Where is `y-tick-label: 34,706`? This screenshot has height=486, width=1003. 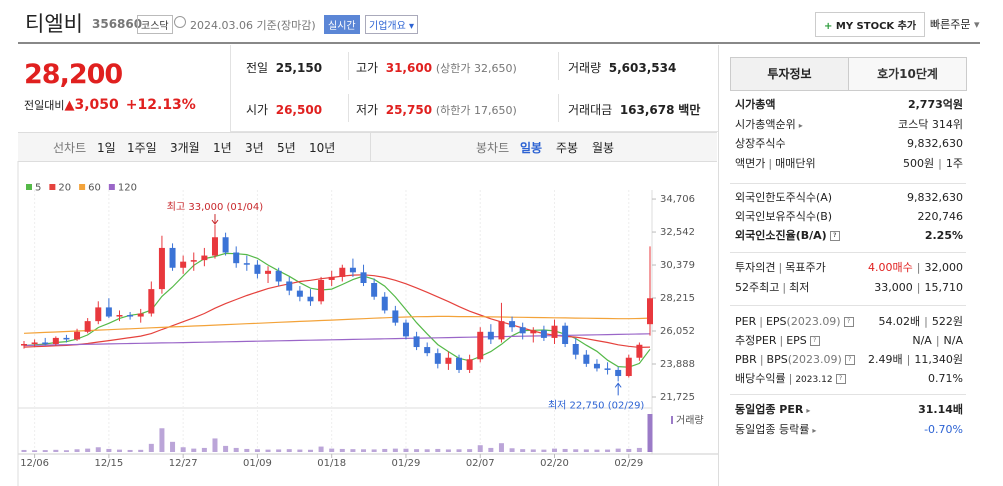
y-tick-label: 34,706 is located at coordinates (677, 199).